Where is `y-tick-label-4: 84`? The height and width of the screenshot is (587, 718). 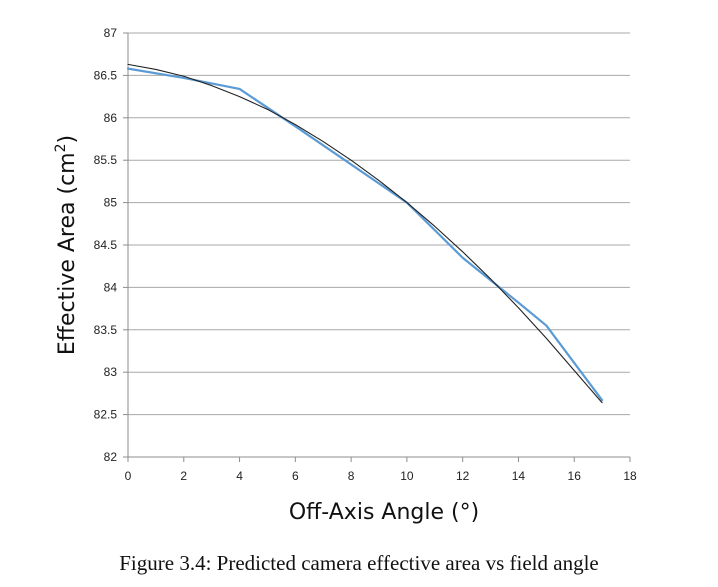 y-tick-label-4: 84 is located at coordinates (111, 287).